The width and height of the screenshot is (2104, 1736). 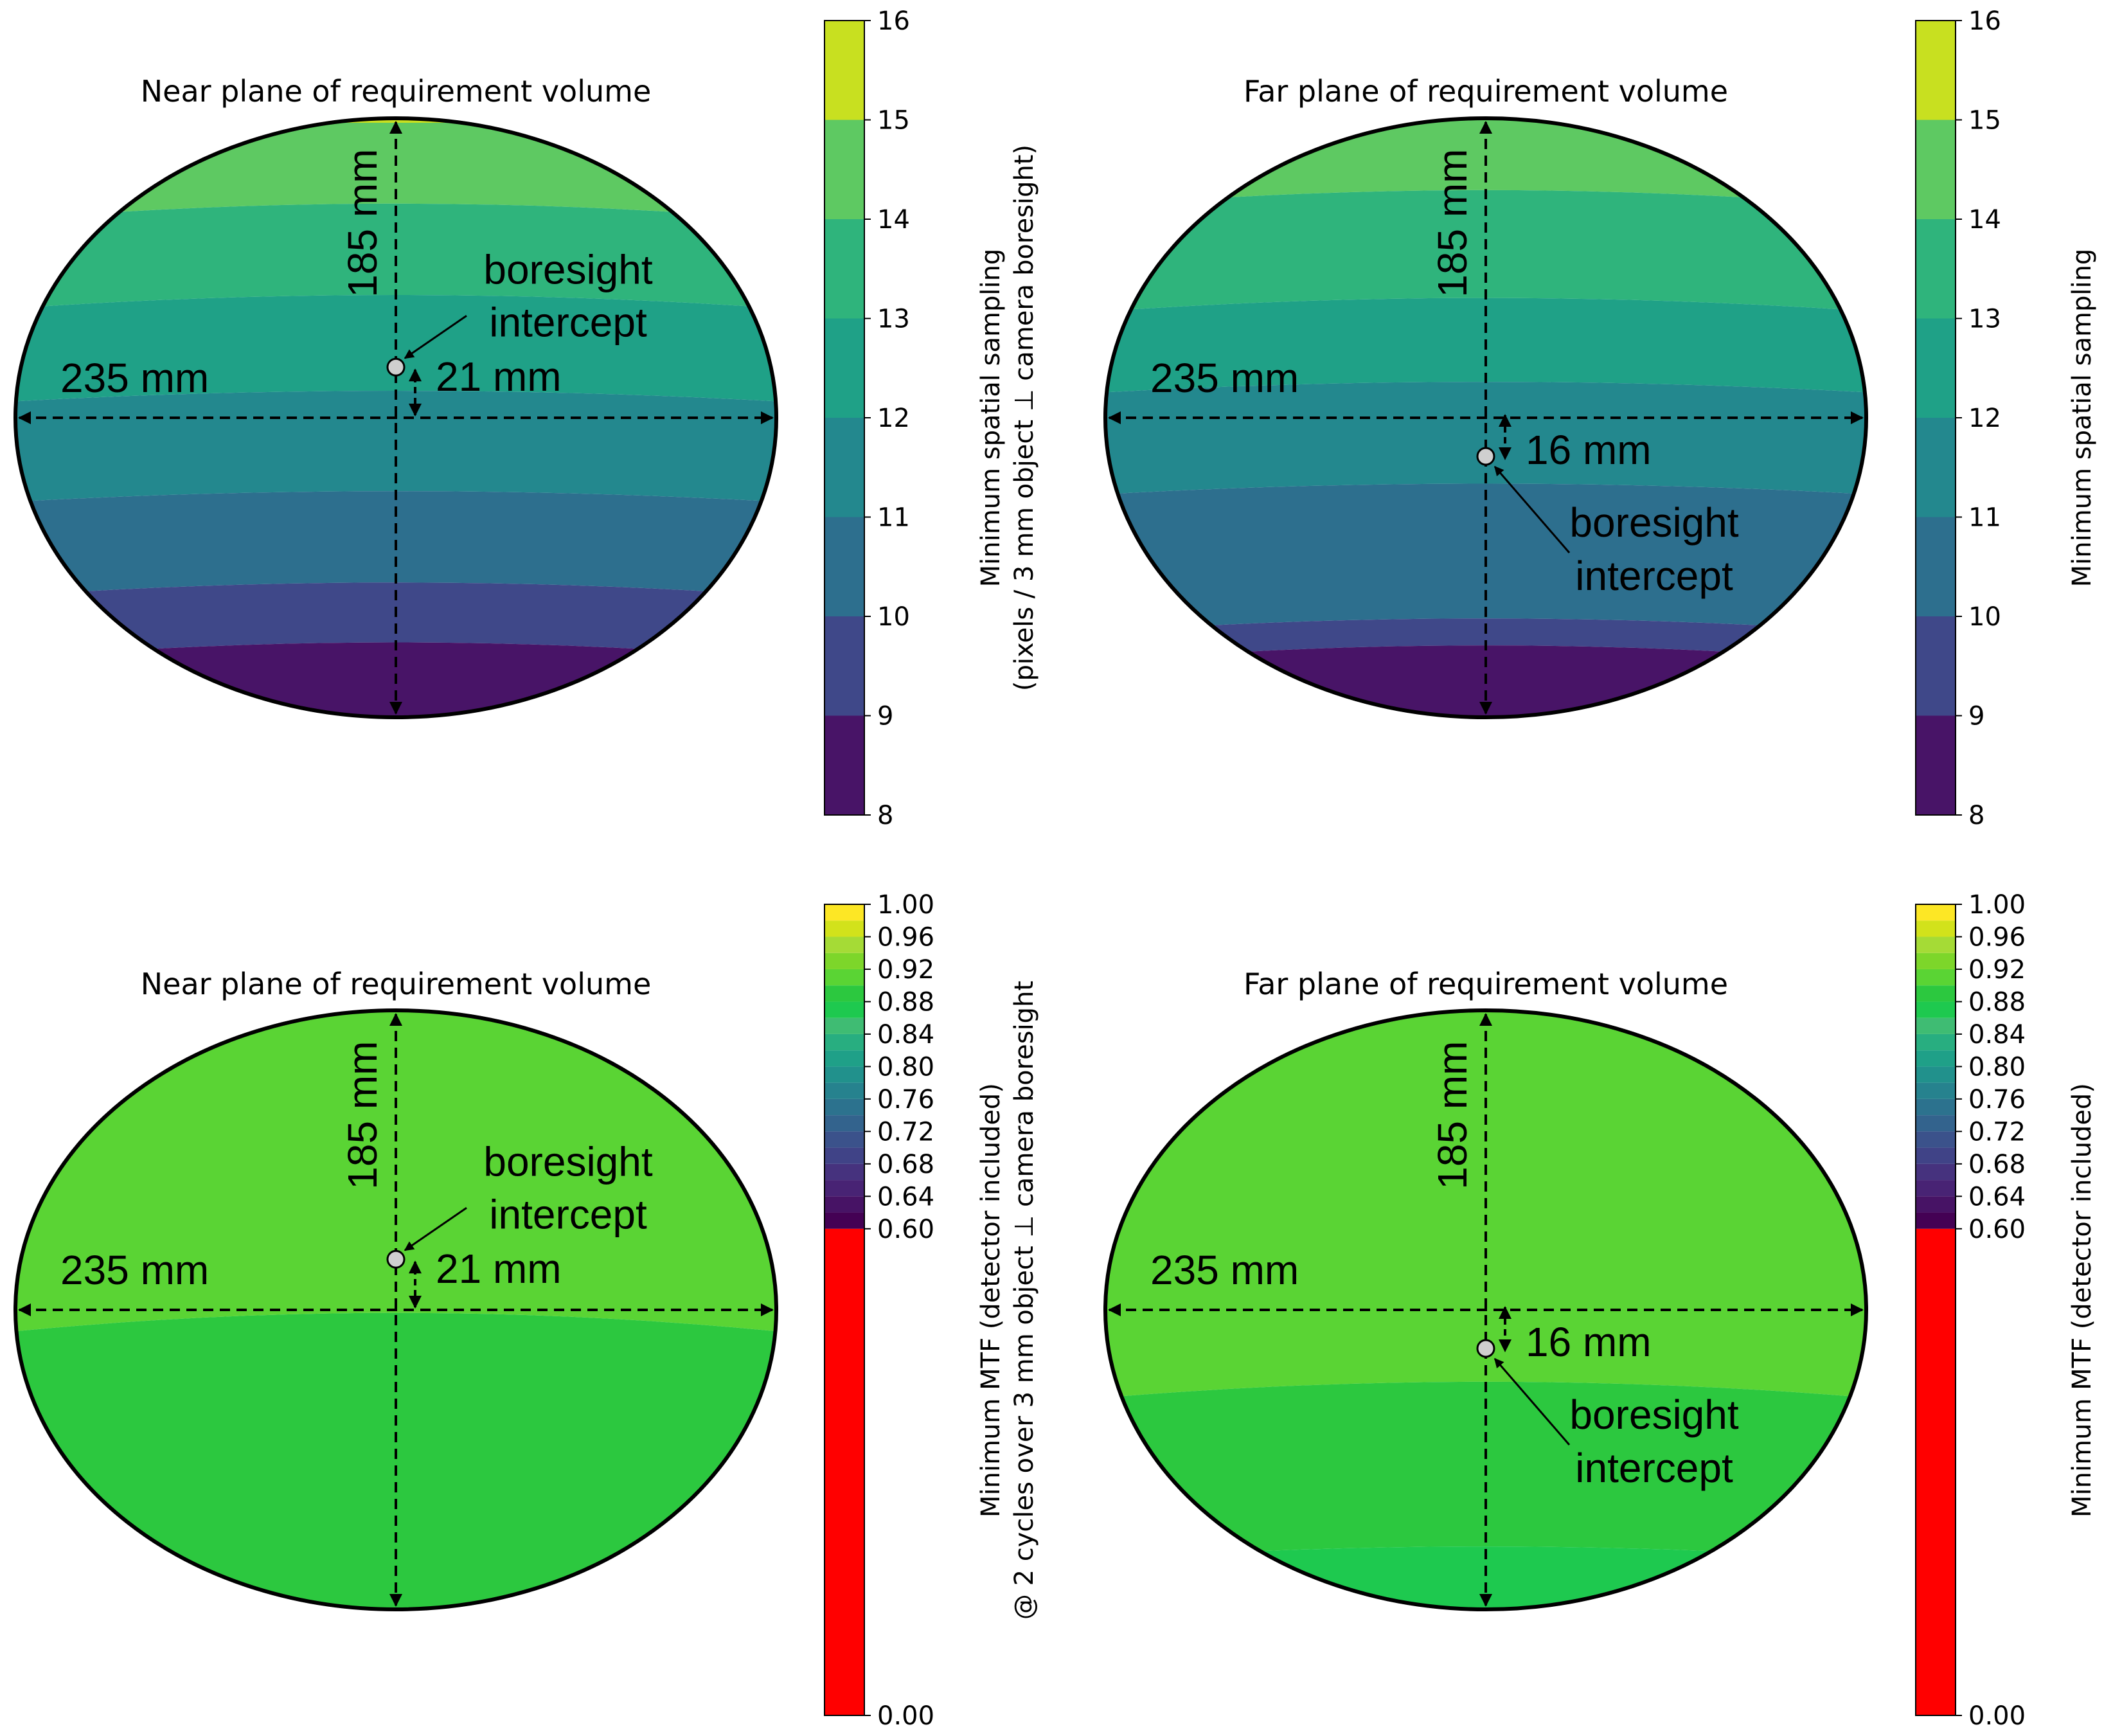 What do you see at coordinates (905, 1099) in the screenshot?
I see `colorbar-tick-label: 0.76` at bounding box center [905, 1099].